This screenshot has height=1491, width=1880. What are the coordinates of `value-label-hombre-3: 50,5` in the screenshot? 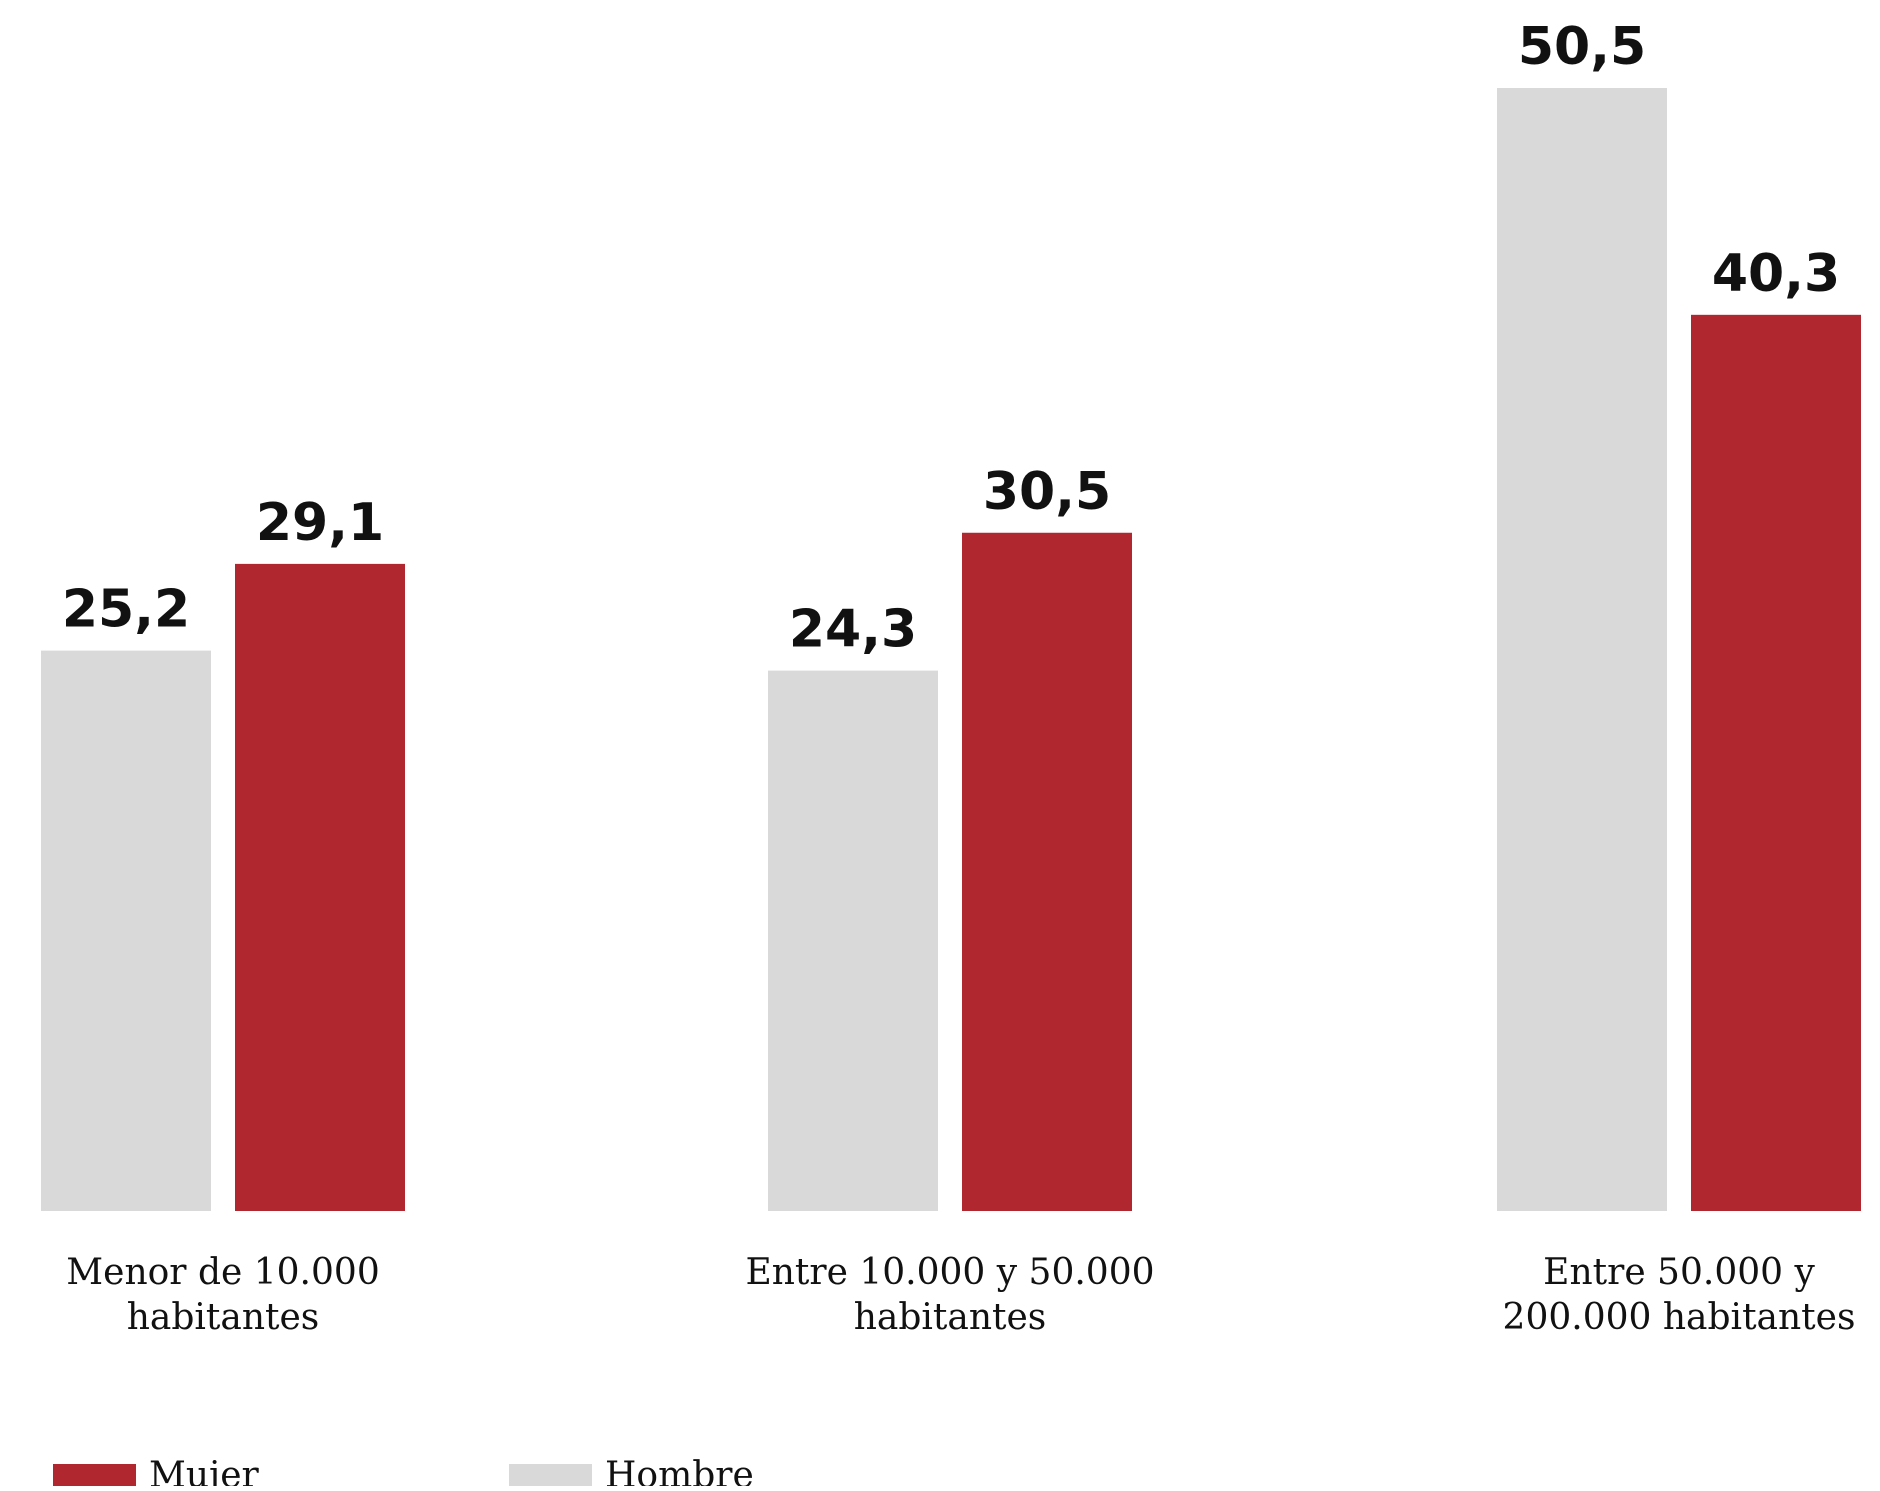 It's located at (1582, 47).